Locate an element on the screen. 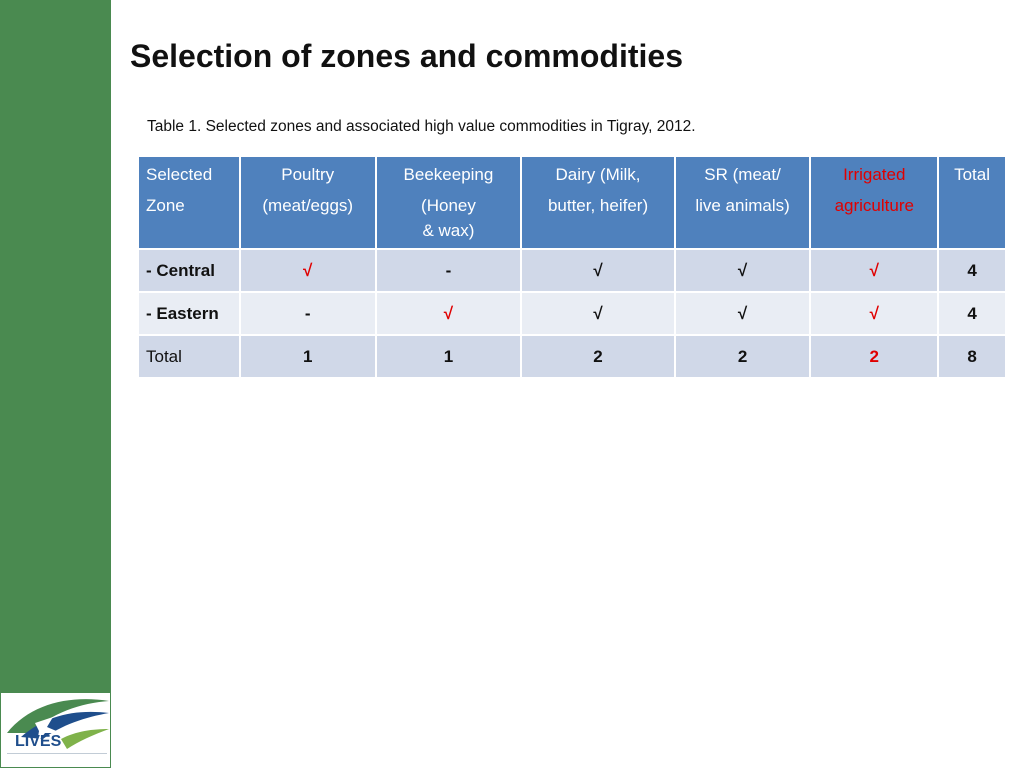  header-beekeeping: Beekeeping (Honey & wax) is located at coordinates (448, 202).